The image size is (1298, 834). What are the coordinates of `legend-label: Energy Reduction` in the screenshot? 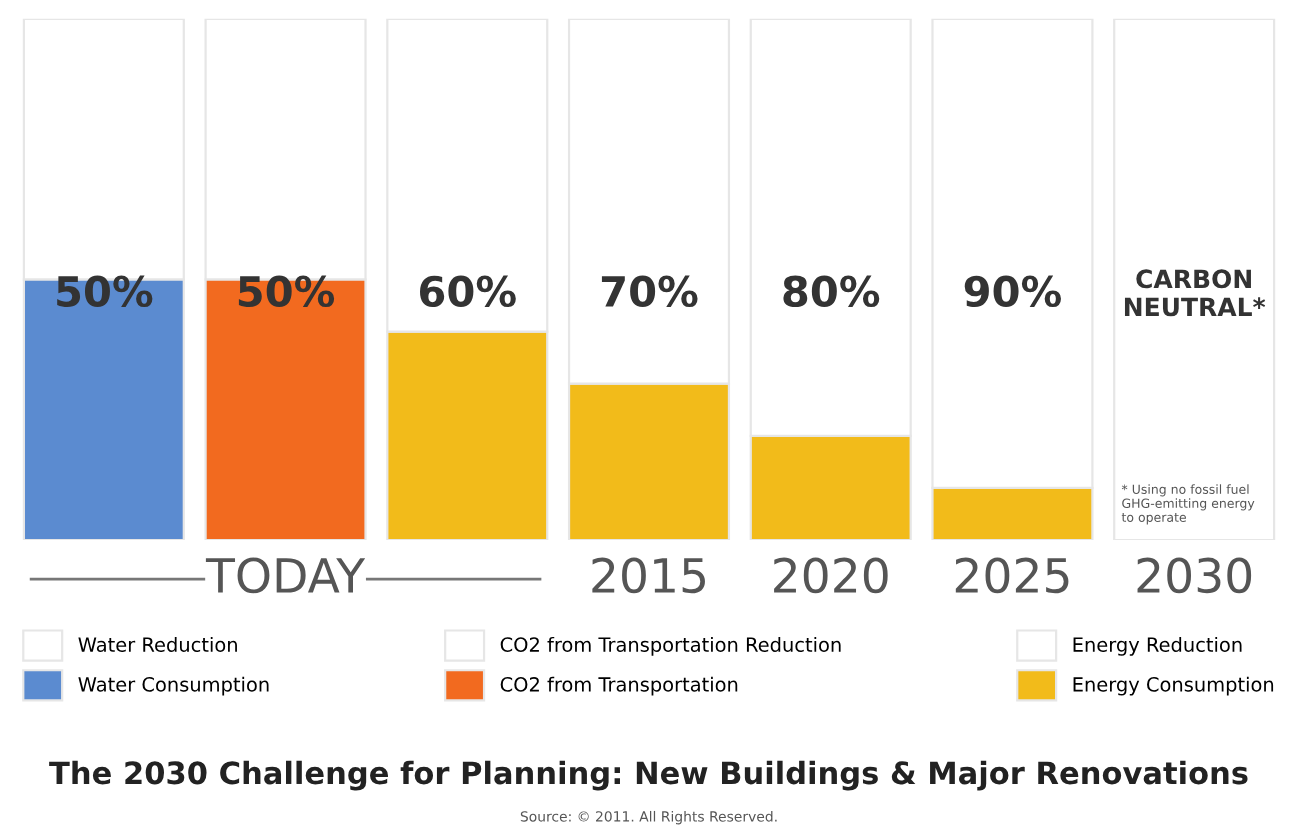 It's located at (1157, 646).